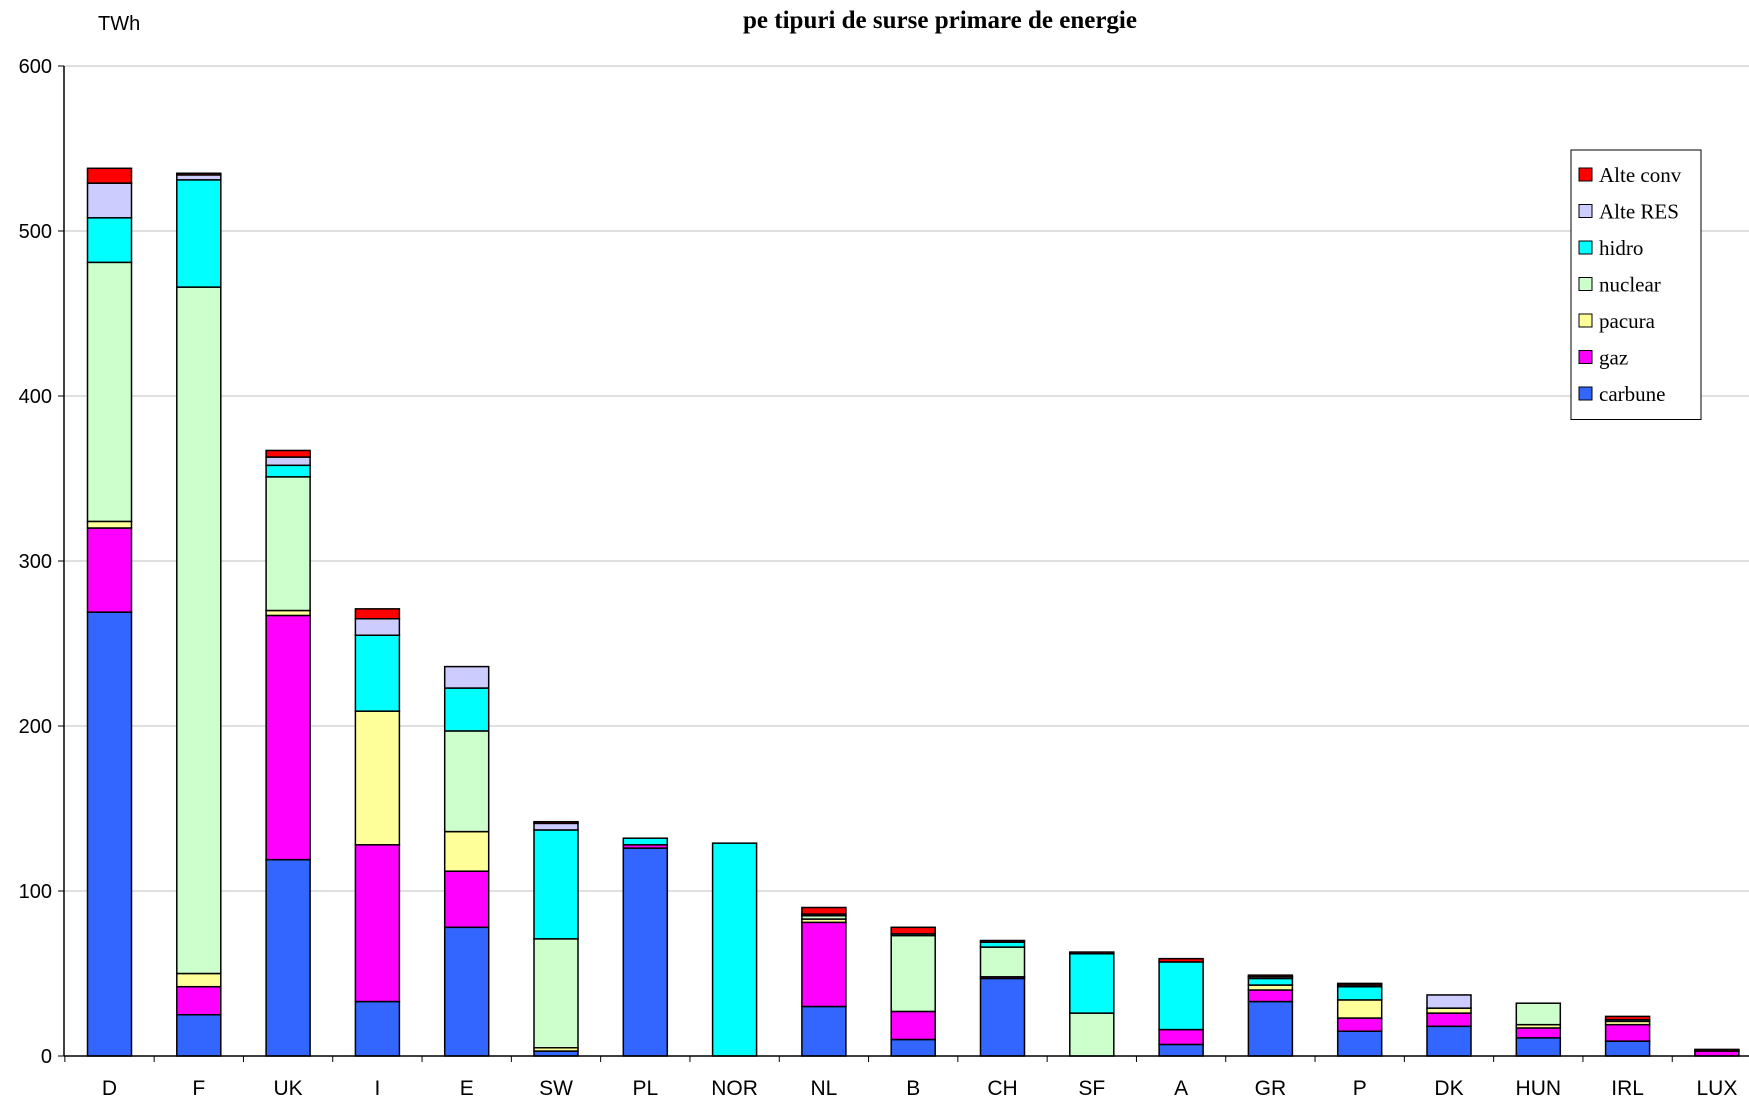 This screenshot has width=1749, height=1099. What do you see at coordinates (1270, 996) in the screenshot?
I see `bar-segment-gaz-gr` at bounding box center [1270, 996].